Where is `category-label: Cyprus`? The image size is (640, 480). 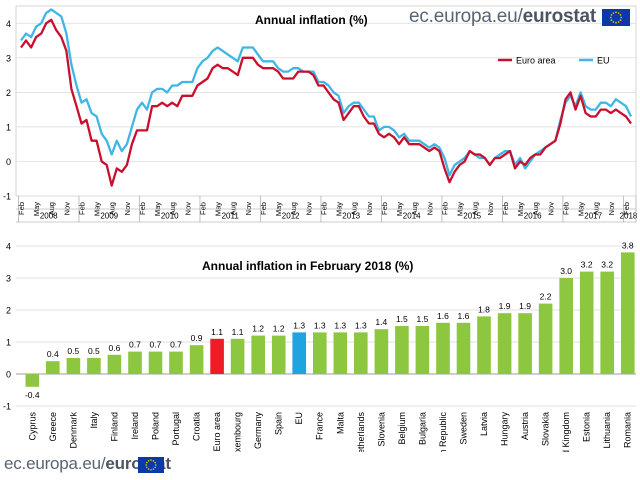
category-label: Cyprus is located at coordinates (32, 426).